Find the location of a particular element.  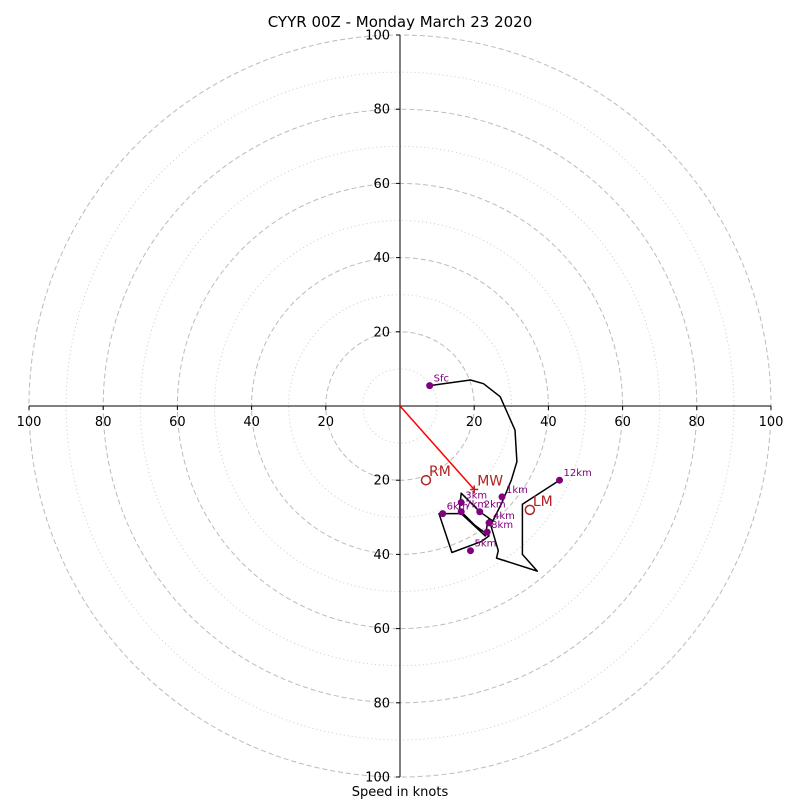

chart-title: CYYR 00Z - Monday March 23 2020 is located at coordinates (400, 22).